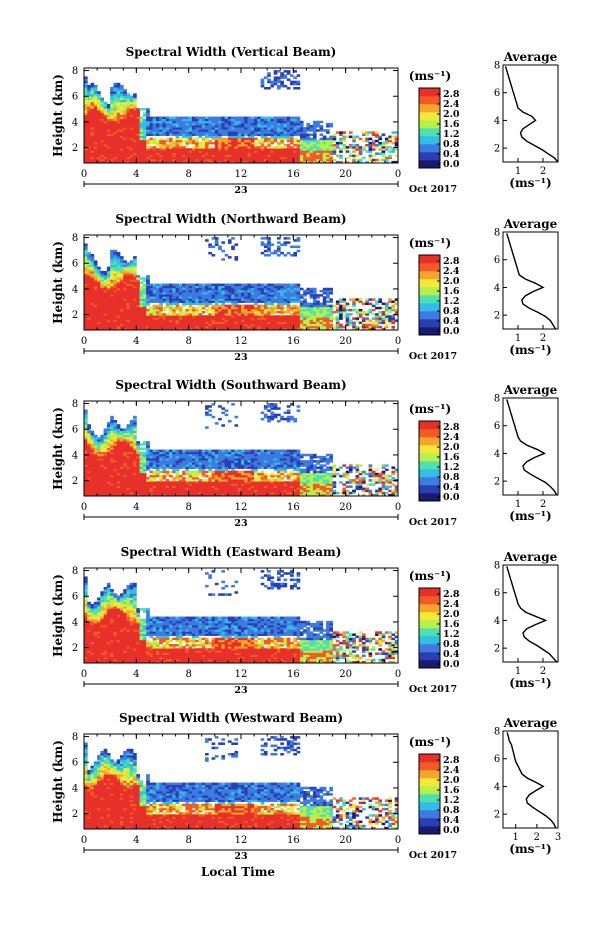 The width and height of the screenshot is (610, 929). What do you see at coordinates (293, 341) in the screenshot?
I see `x-tick-label: 16` at bounding box center [293, 341].